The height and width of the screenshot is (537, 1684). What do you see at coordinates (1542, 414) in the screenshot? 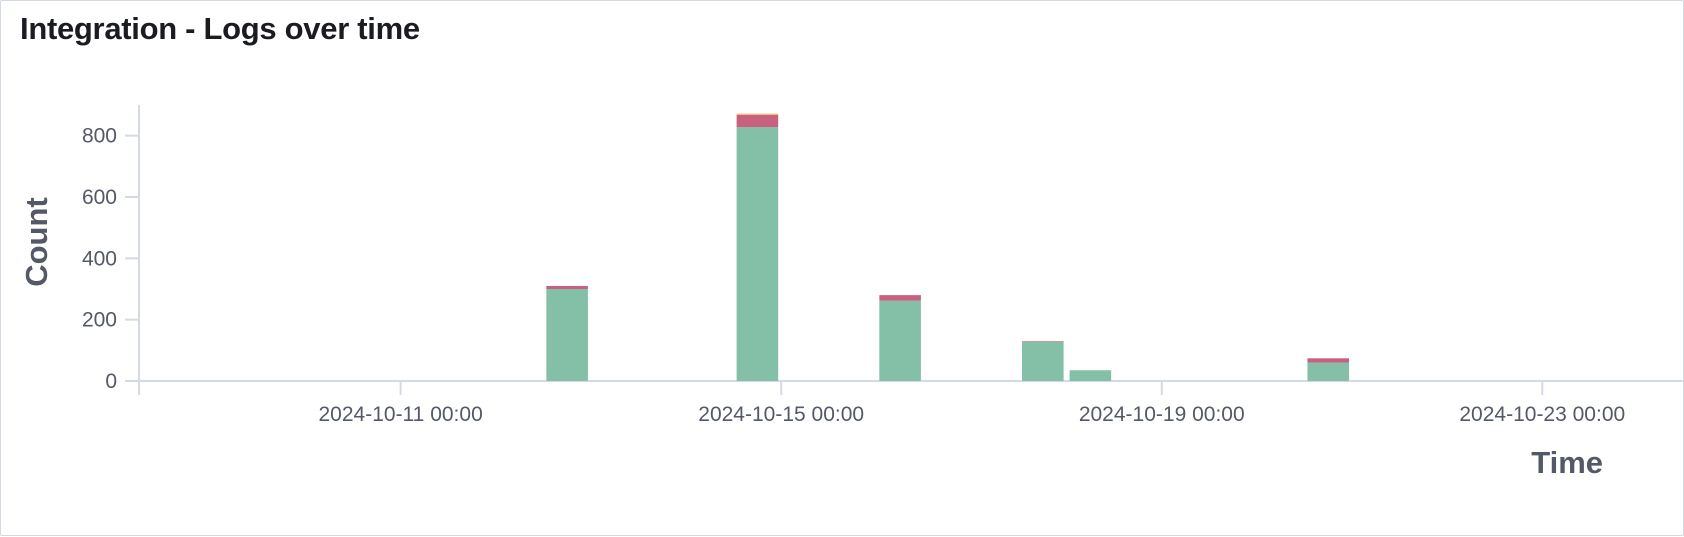
I see `x-tick-label: 2024-10-23 00:00` at bounding box center [1542, 414].